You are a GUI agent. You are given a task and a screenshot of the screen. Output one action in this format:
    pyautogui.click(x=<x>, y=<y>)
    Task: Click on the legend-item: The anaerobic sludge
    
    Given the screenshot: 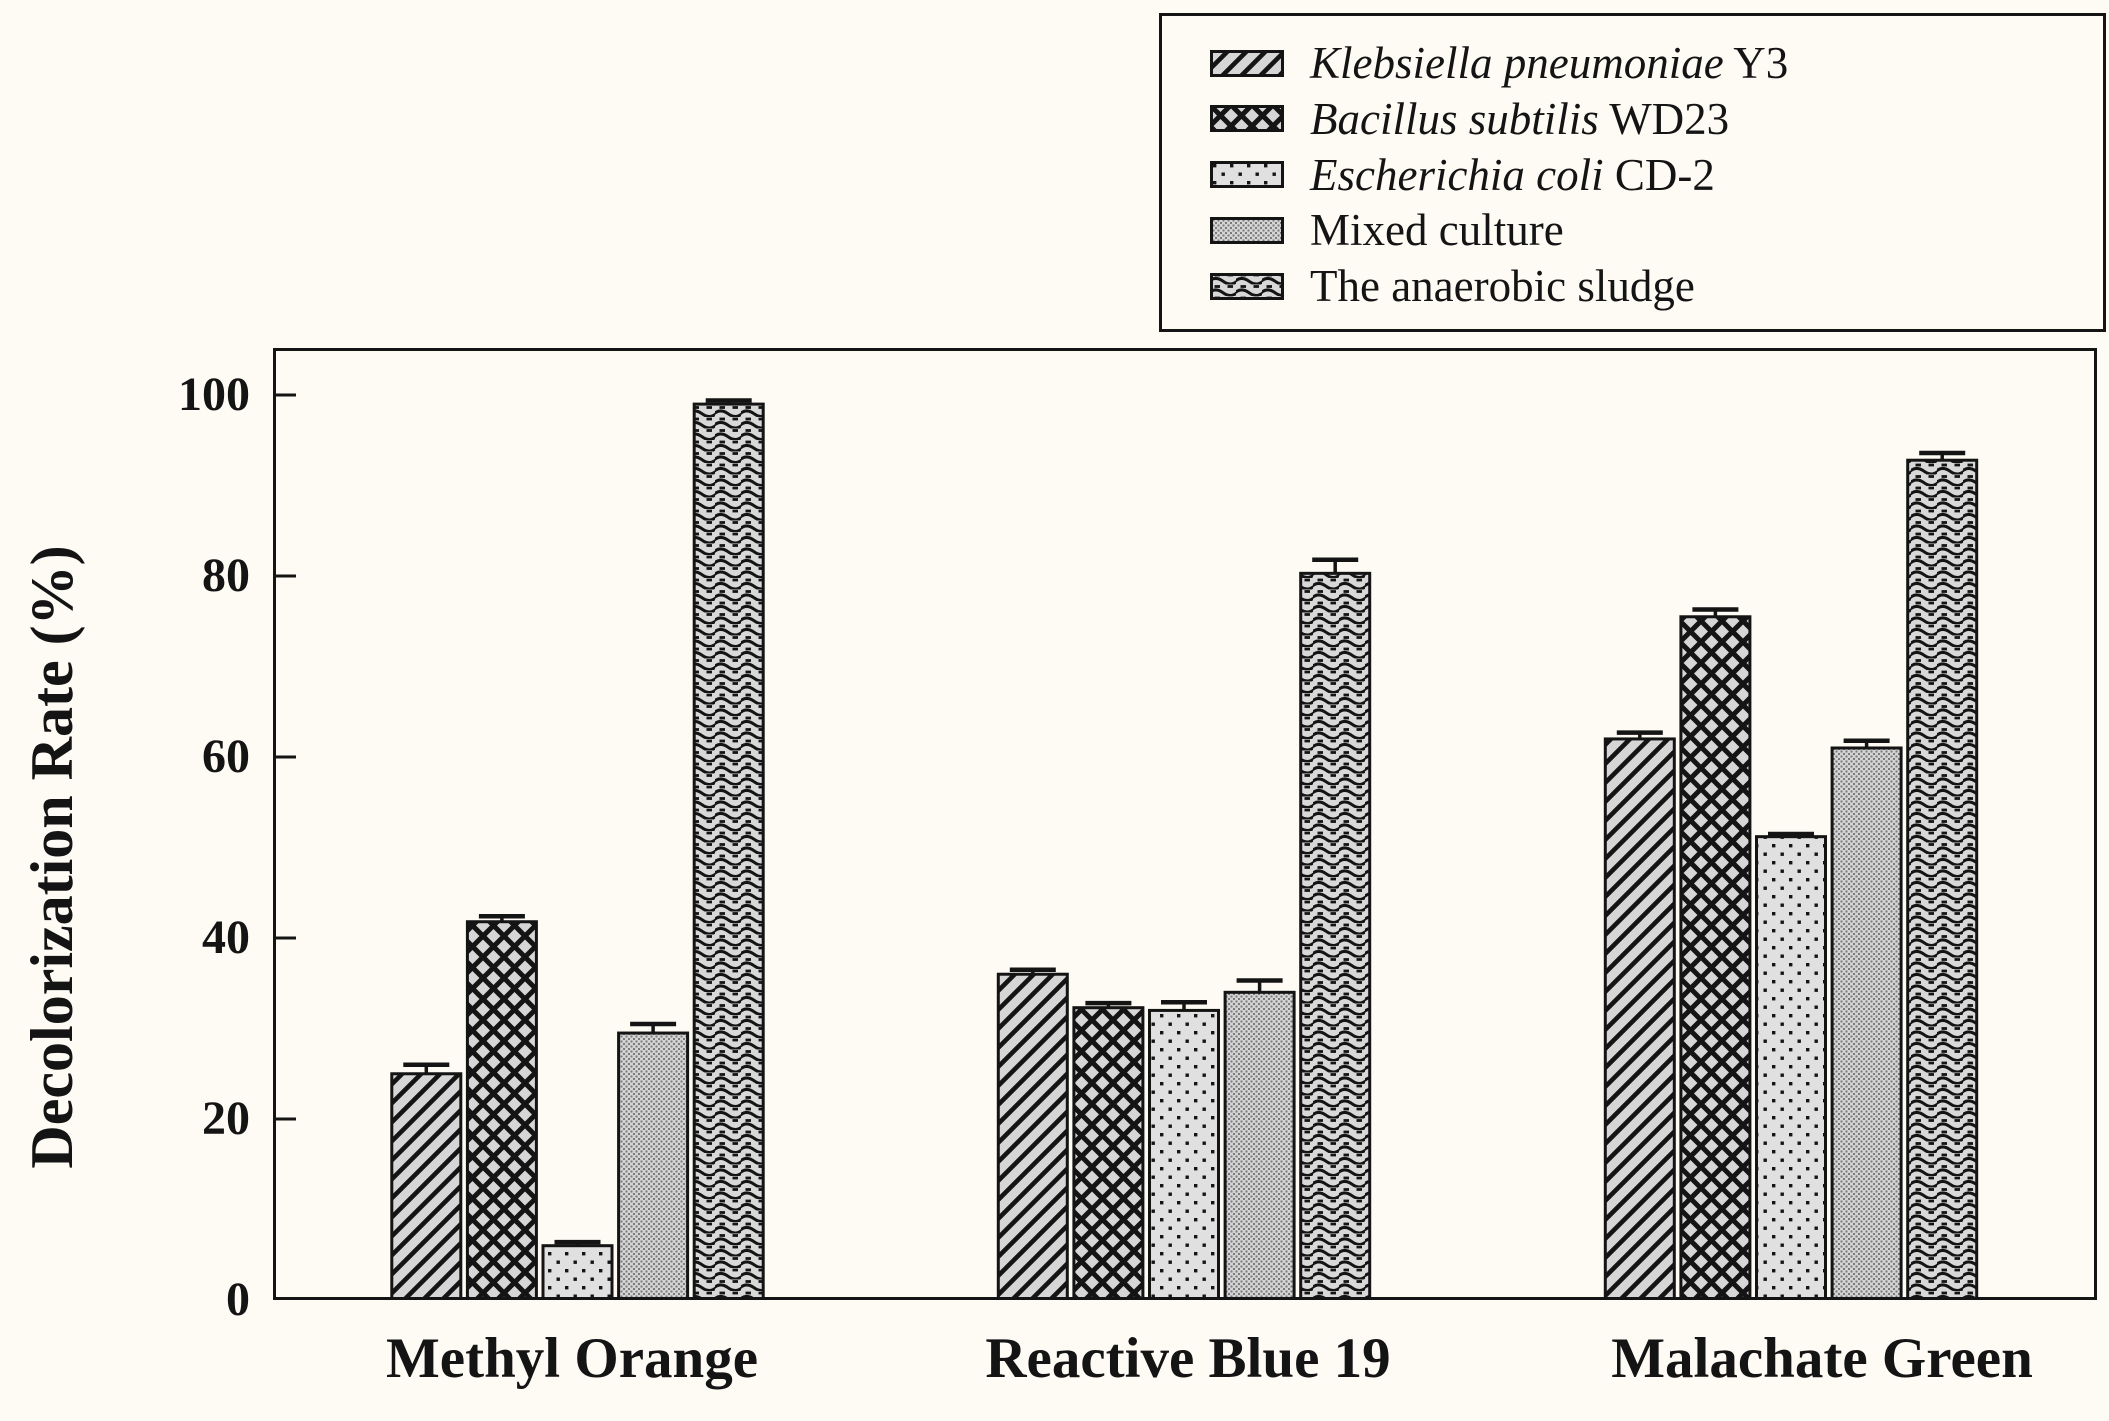 What is the action you would take?
    pyautogui.click(x=1649, y=286)
    